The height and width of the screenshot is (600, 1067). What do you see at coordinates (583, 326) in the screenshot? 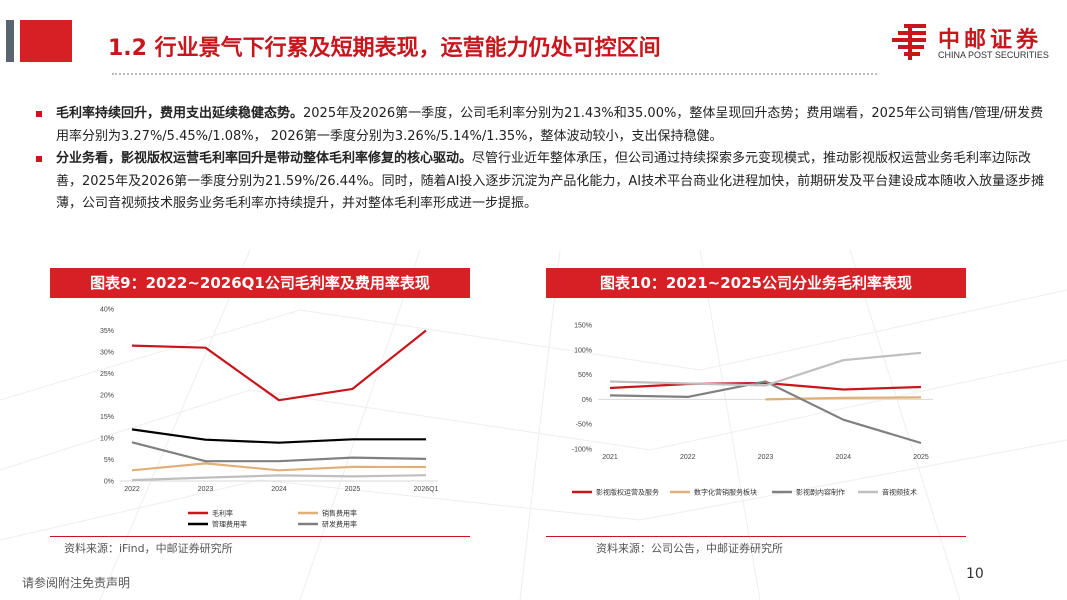
I see `y-tick-label: 150%` at bounding box center [583, 326].